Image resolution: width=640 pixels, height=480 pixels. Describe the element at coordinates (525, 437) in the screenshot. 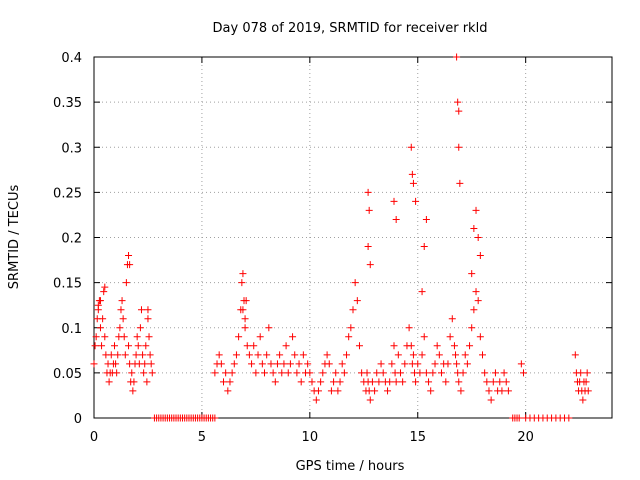

I see `x-tick-label: 20` at that location.